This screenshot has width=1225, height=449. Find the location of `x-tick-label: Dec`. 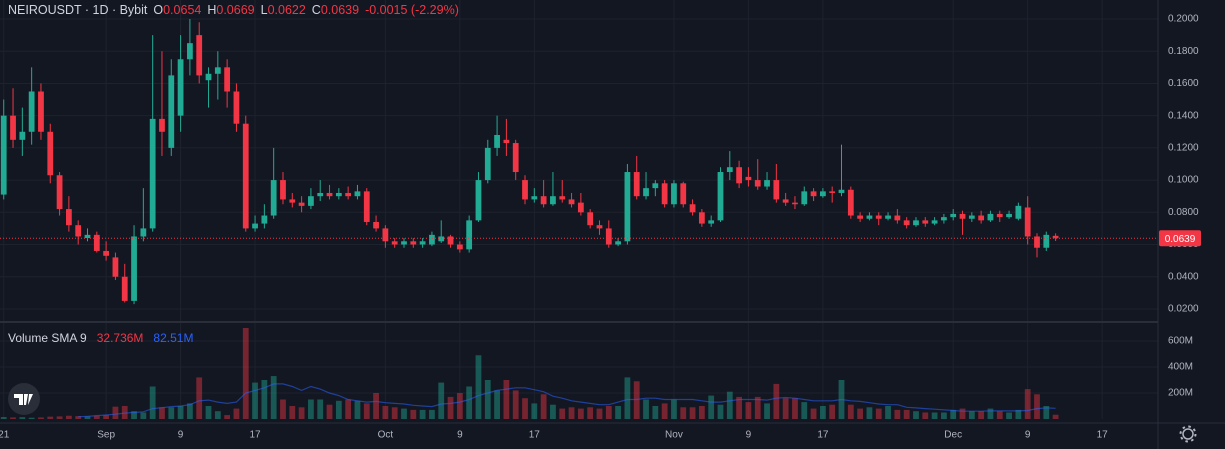

x-tick-label: Dec is located at coordinates (953, 435).